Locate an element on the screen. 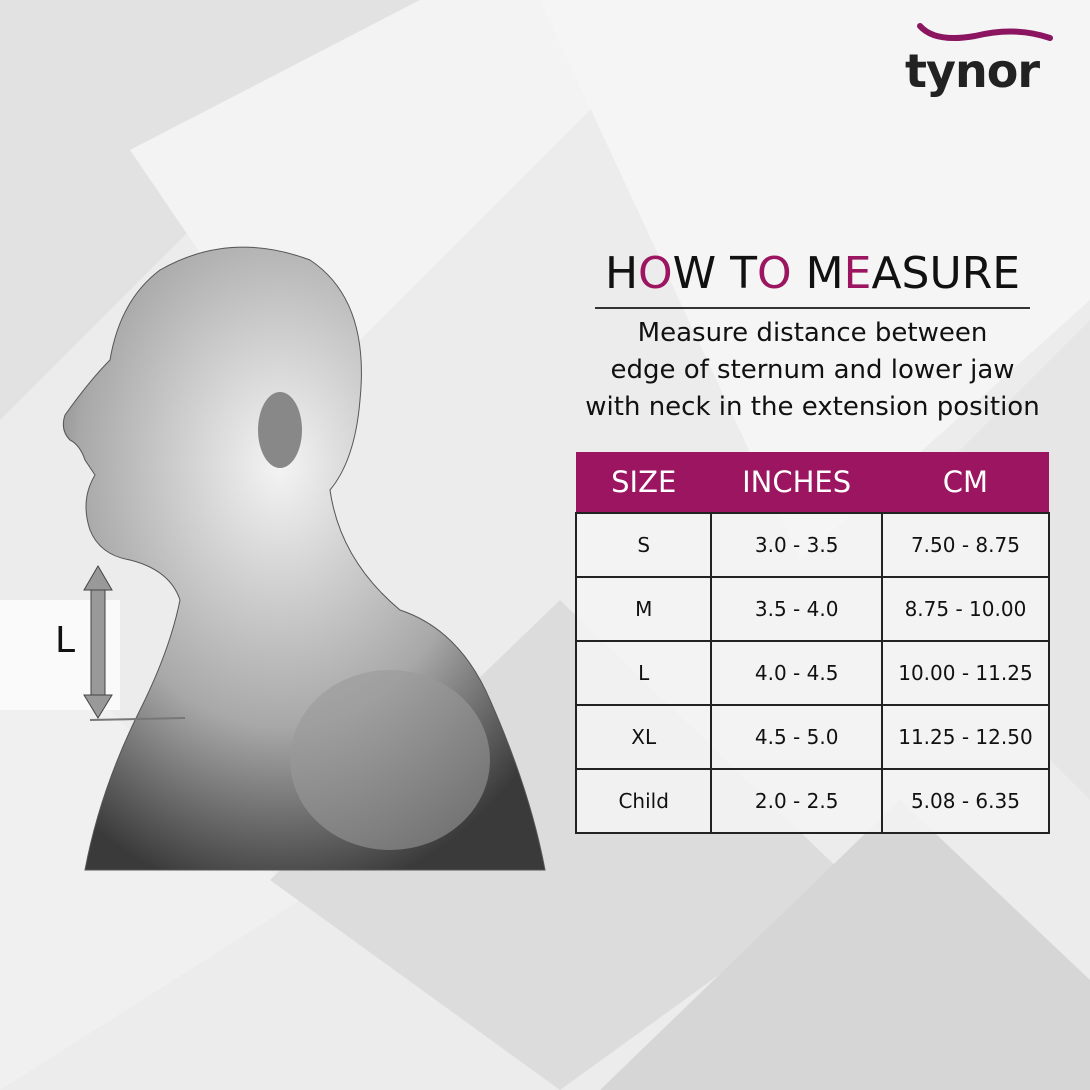  table-row: L 4.0 - 4.5 10.00 - 11.25 is located at coordinates (812, 673).